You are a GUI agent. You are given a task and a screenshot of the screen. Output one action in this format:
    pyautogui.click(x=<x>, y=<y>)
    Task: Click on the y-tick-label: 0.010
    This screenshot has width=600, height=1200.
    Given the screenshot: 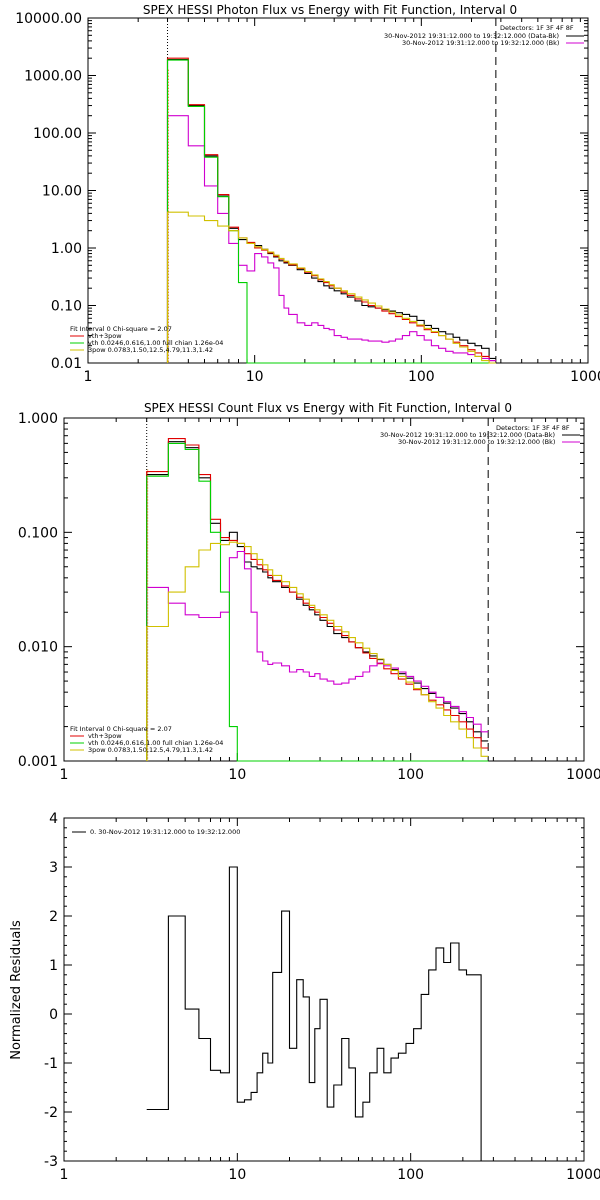 What is the action you would take?
    pyautogui.click(x=38, y=648)
    